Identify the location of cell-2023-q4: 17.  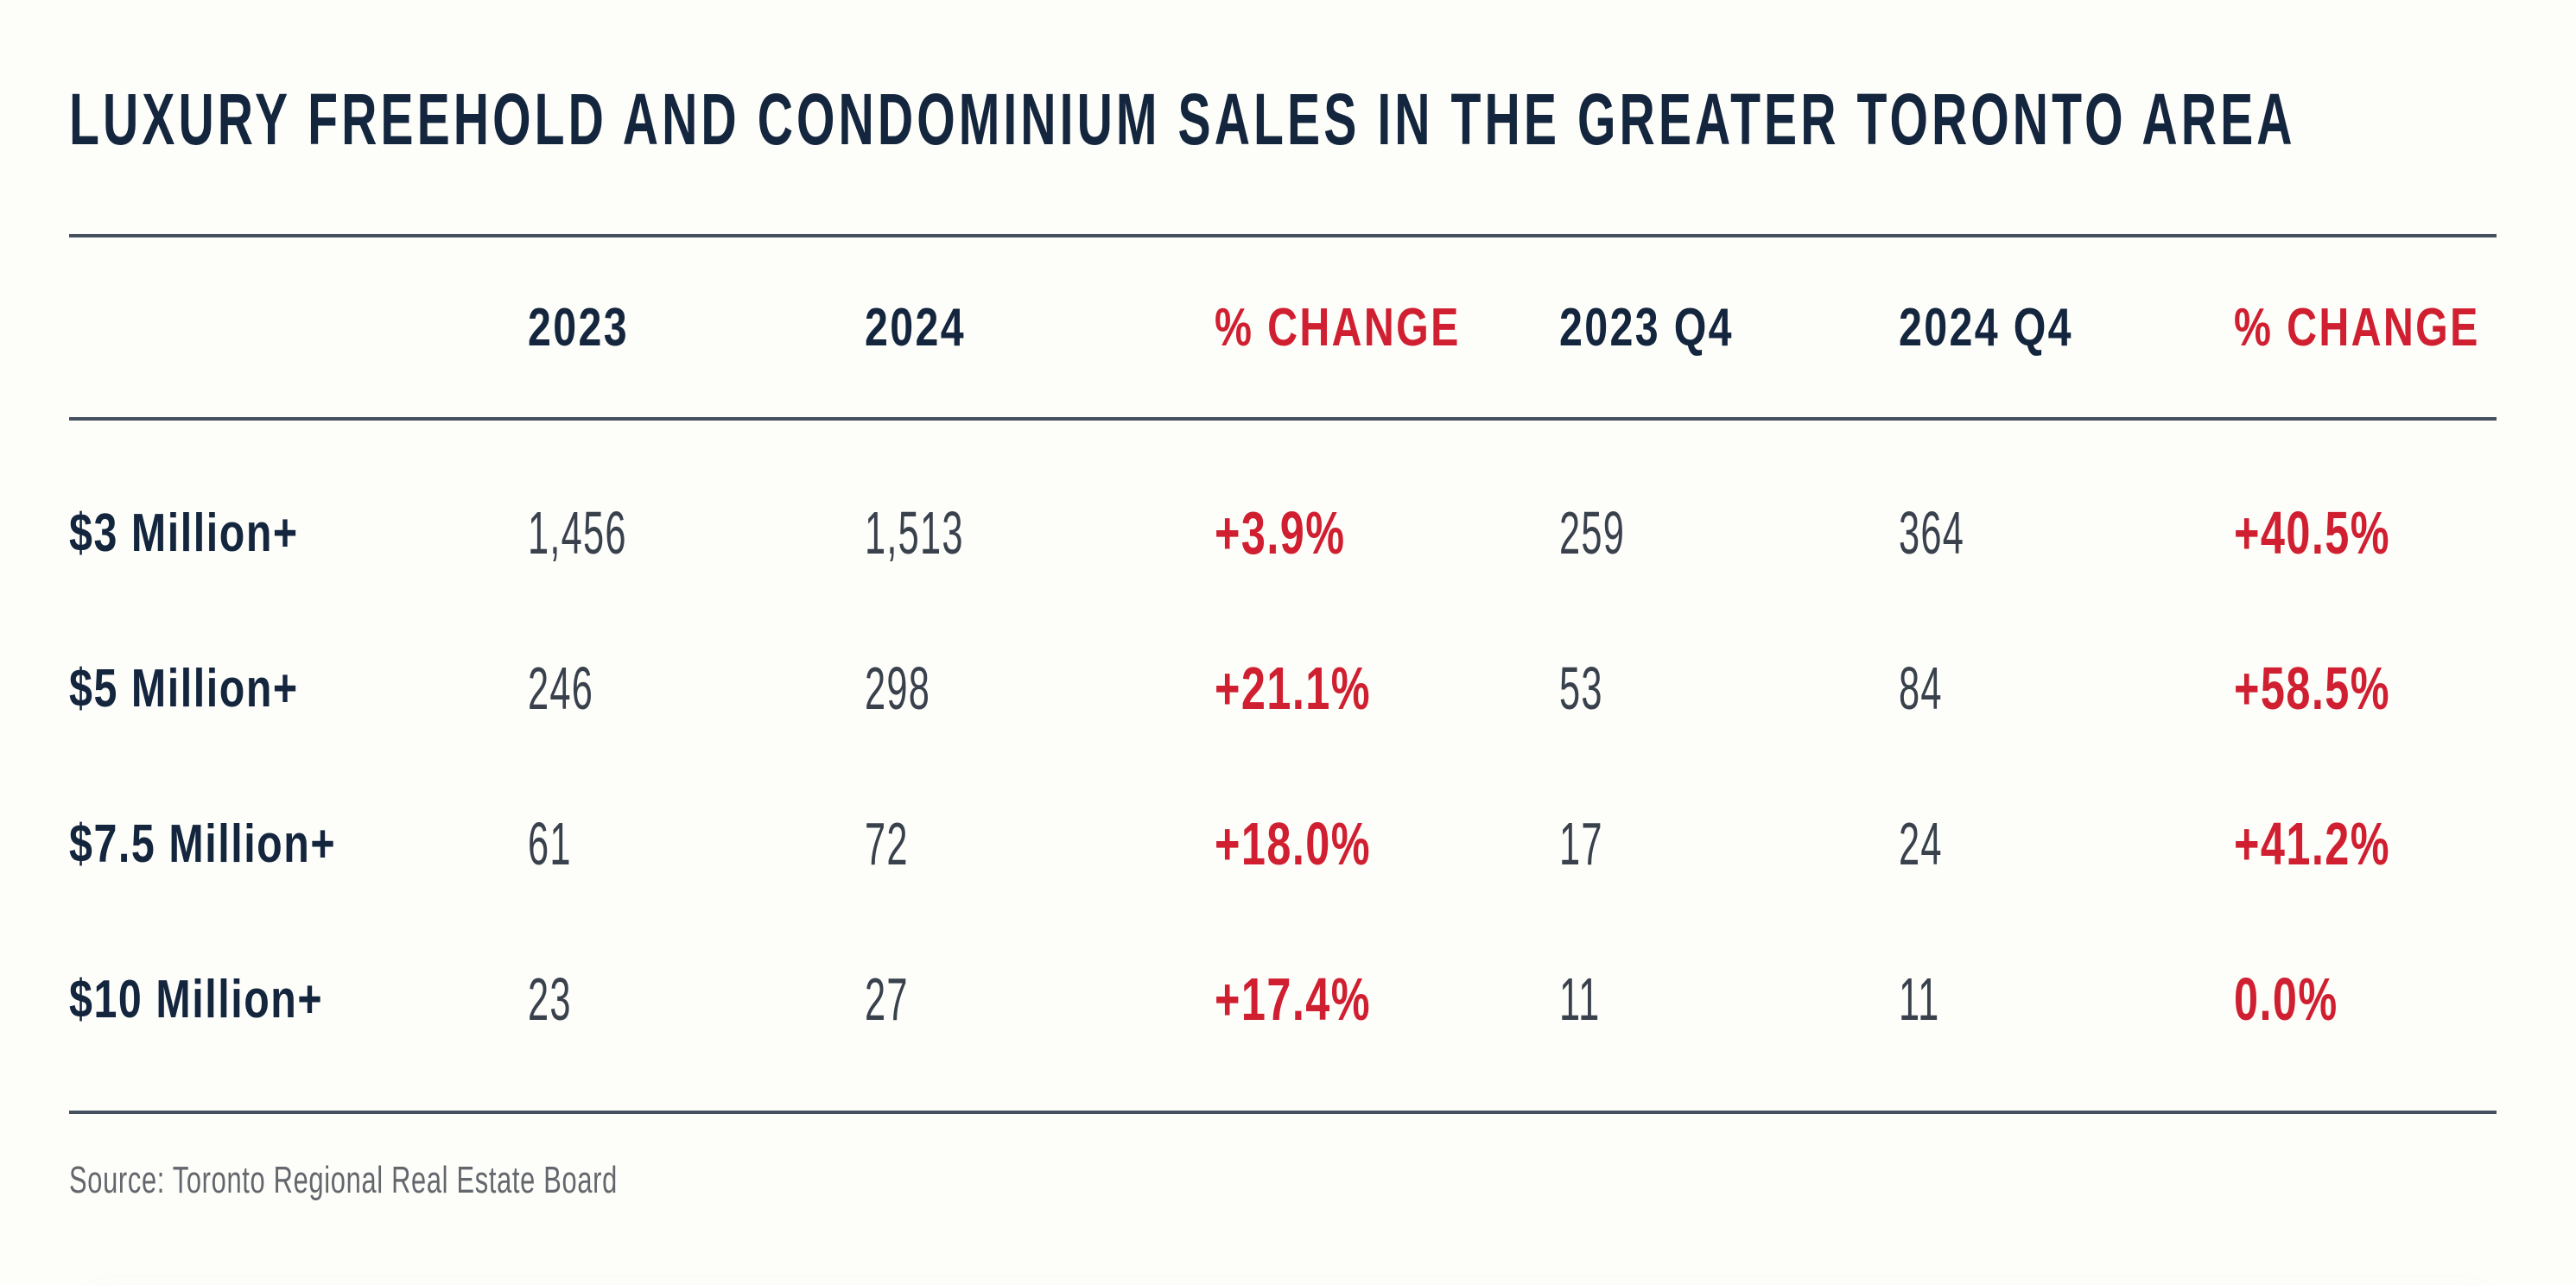
(1581, 844).